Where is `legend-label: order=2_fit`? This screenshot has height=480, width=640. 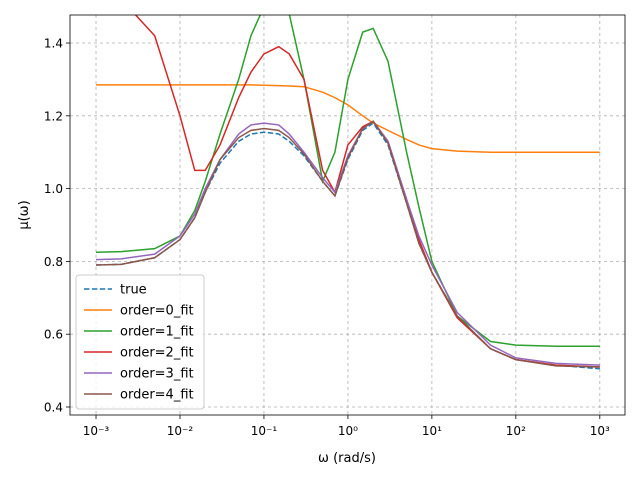 legend-label: order=2_fit is located at coordinates (157, 353).